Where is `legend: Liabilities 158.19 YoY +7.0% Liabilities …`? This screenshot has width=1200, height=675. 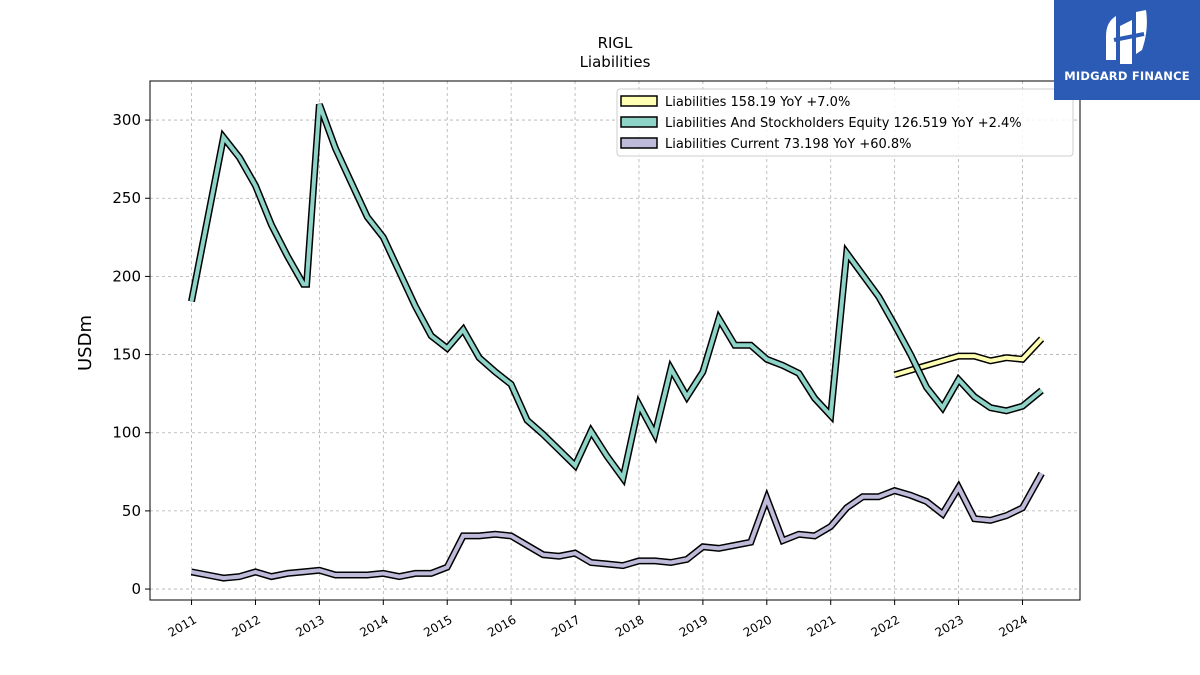 legend: Liabilities 158.19 YoY +7.0% Liabilities … is located at coordinates (845, 122).